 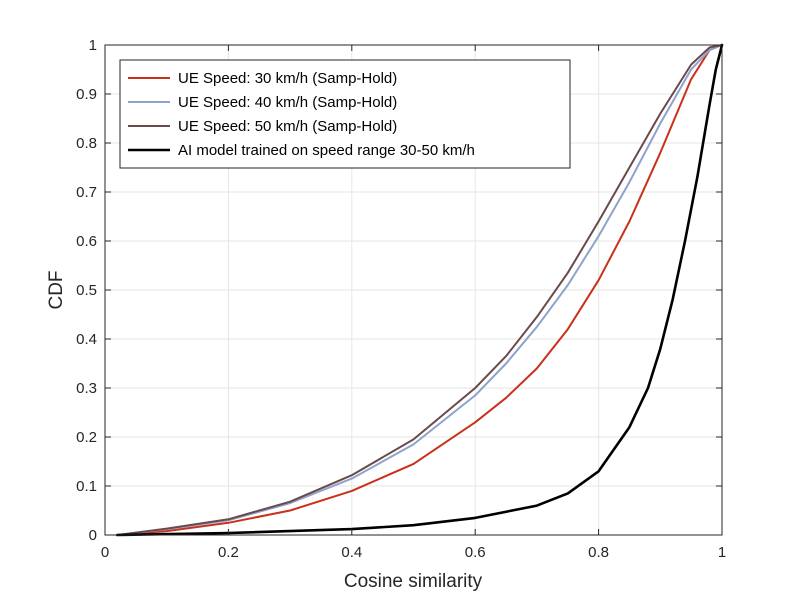 What do you see at coordinates (86, 94) in the screenshot?
I see `y-tick-label: 0.9` at bounding box center [86, 94].